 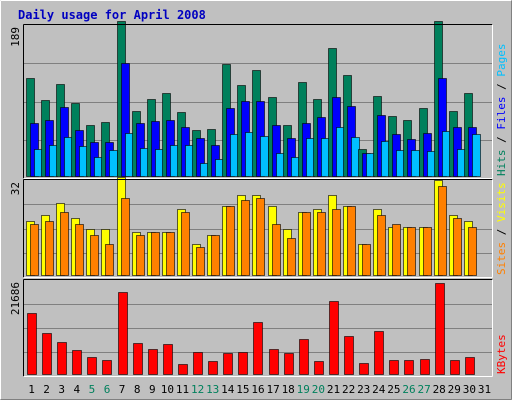 What do you see at coordinates (318, 389) in the screenshot?
I see `x-tick-label-day-20: 20` at bounding box center [318, 389].